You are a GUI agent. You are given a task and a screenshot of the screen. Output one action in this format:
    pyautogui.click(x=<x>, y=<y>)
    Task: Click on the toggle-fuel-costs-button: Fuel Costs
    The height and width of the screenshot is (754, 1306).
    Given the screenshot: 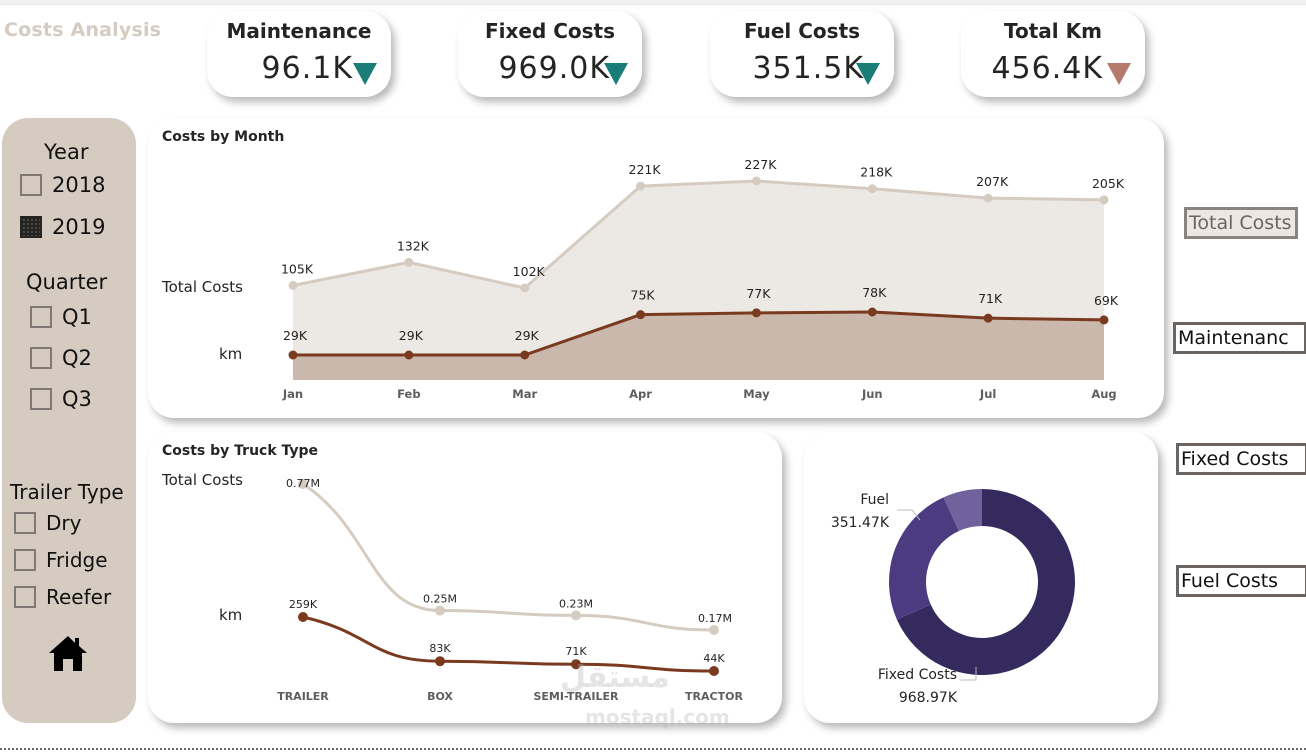 What is the action you would take?
    pyautogui.click(x=1241, y=581)
    